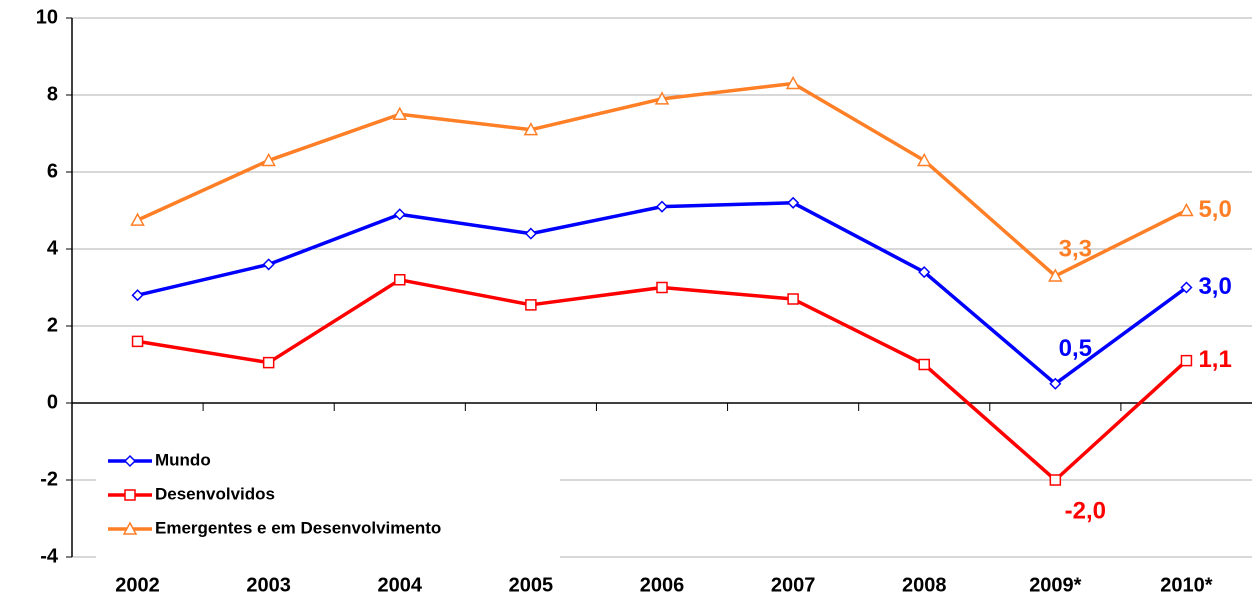  Describe the element at coordinates (52, 94) in the screenshot. I see `y-tick-label: 8` at that location.